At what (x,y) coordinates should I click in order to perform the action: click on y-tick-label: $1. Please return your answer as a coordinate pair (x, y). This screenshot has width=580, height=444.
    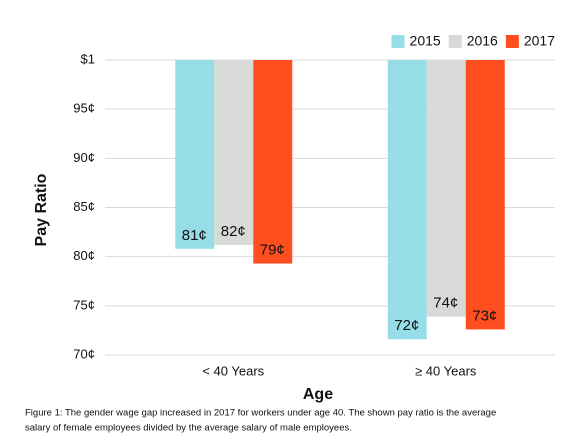
    Looking at the image, I should click on (88, 58).